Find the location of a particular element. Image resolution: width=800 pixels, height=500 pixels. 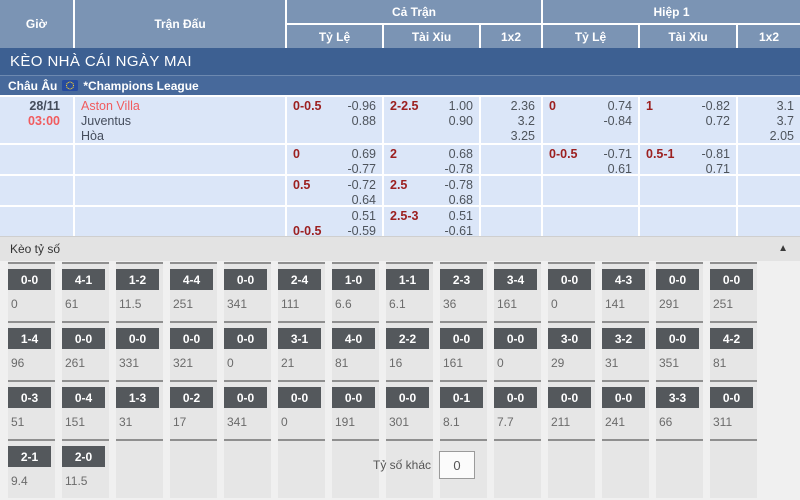

odds-cell-ft_hdp: 0.51 0-0.5 -0.59 is located at coordinates (334, 221).